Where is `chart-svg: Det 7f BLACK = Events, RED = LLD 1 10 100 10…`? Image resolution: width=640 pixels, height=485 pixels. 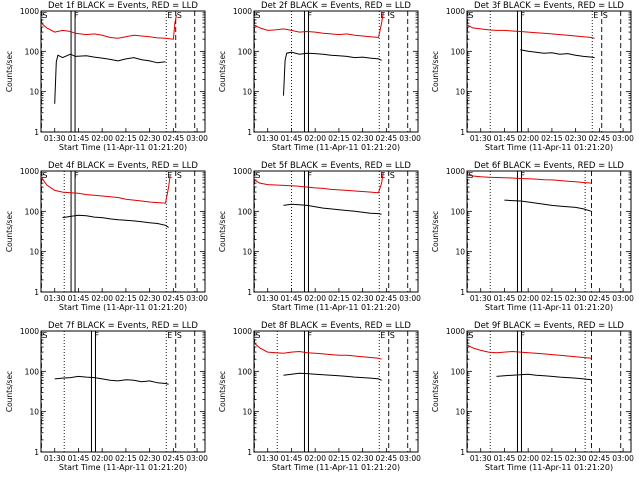 chart-svg: Det 7f BLACK = Events, RED = LLD 1 10 100 10… is located at coordinates (106, 396).